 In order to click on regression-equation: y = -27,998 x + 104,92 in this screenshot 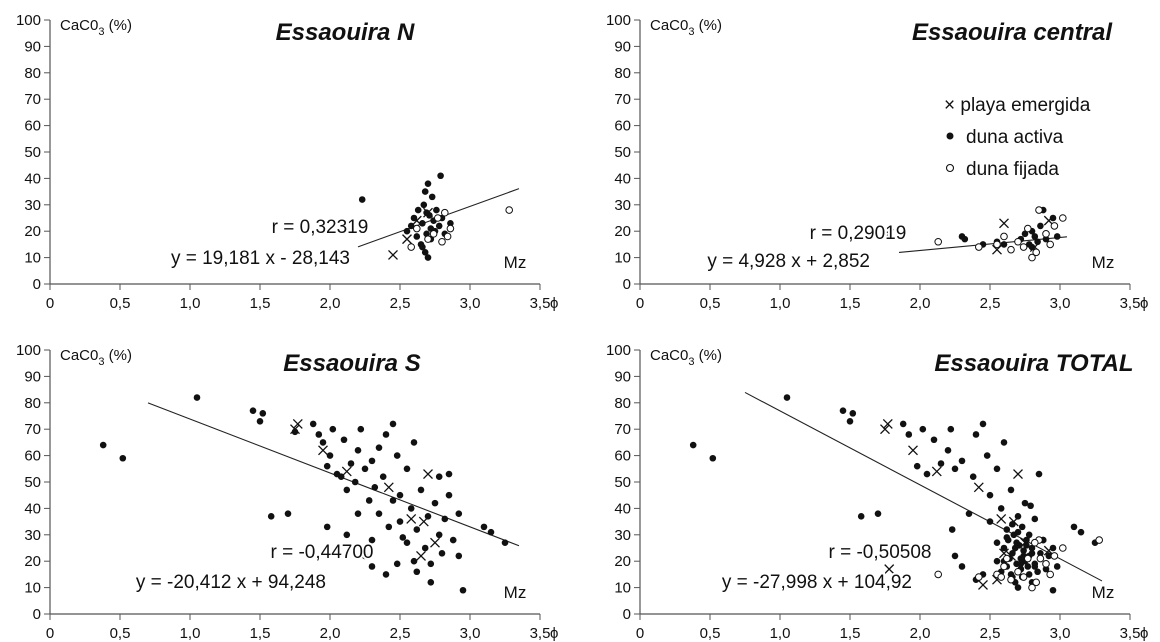, I will do `click(817, 582)`.